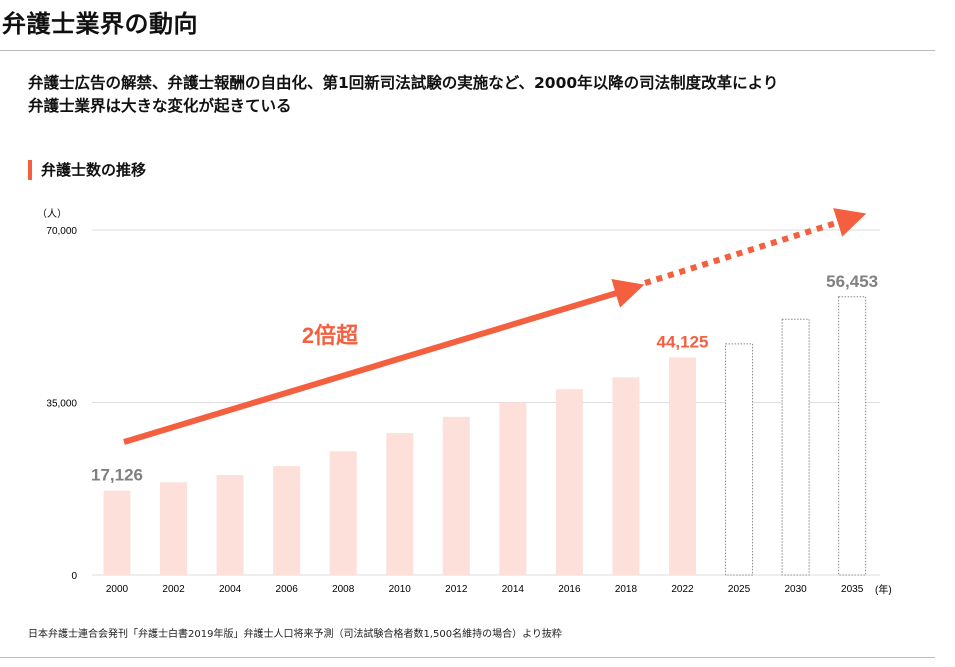 The width and height of the screenshot is (955, 667). I want to click on section-title: 弁護士数の推移, so click(87, 170).